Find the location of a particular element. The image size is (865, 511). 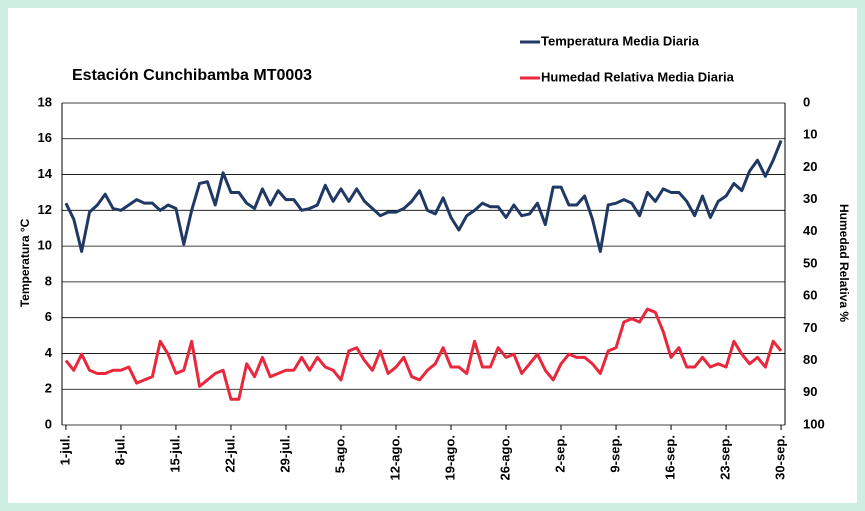

x-tick-label: 19-ago. is located at coordinates (449, 458).